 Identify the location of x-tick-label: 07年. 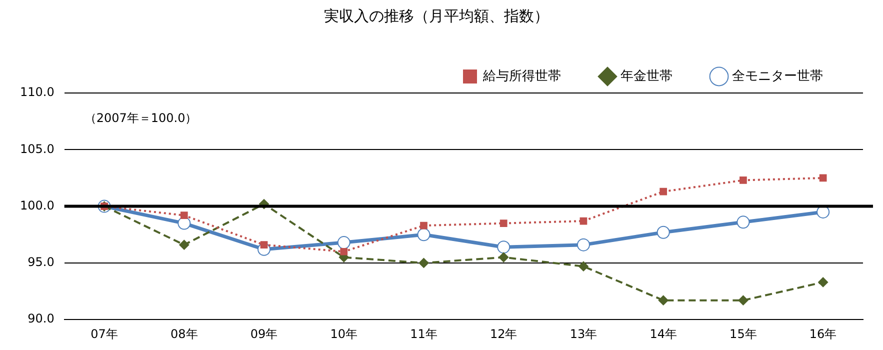
(104, 333).